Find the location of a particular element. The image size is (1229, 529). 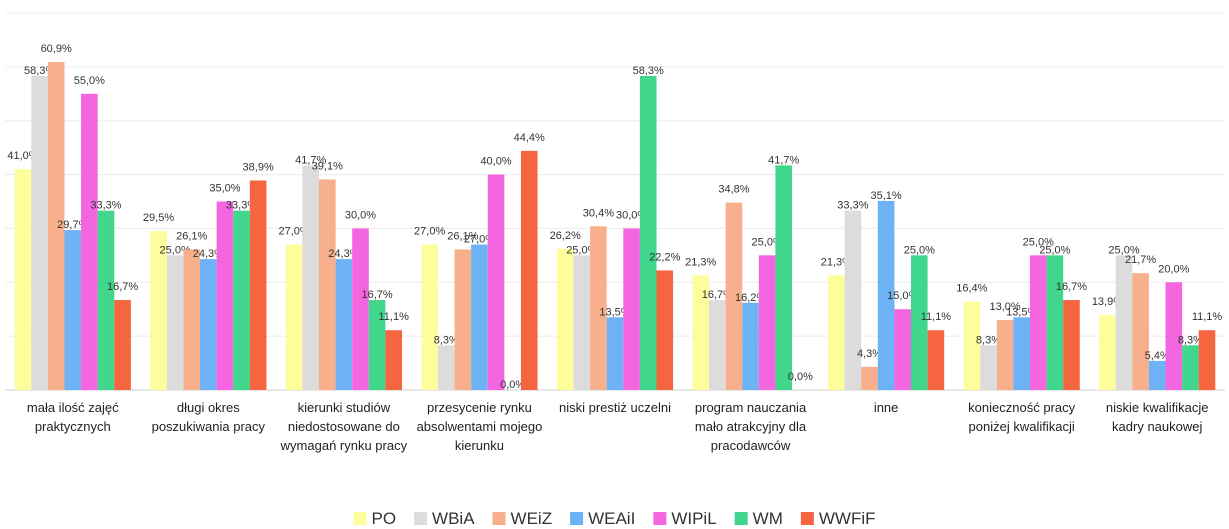

x-tick-label-box: inne is located at coordinates (886, 407).